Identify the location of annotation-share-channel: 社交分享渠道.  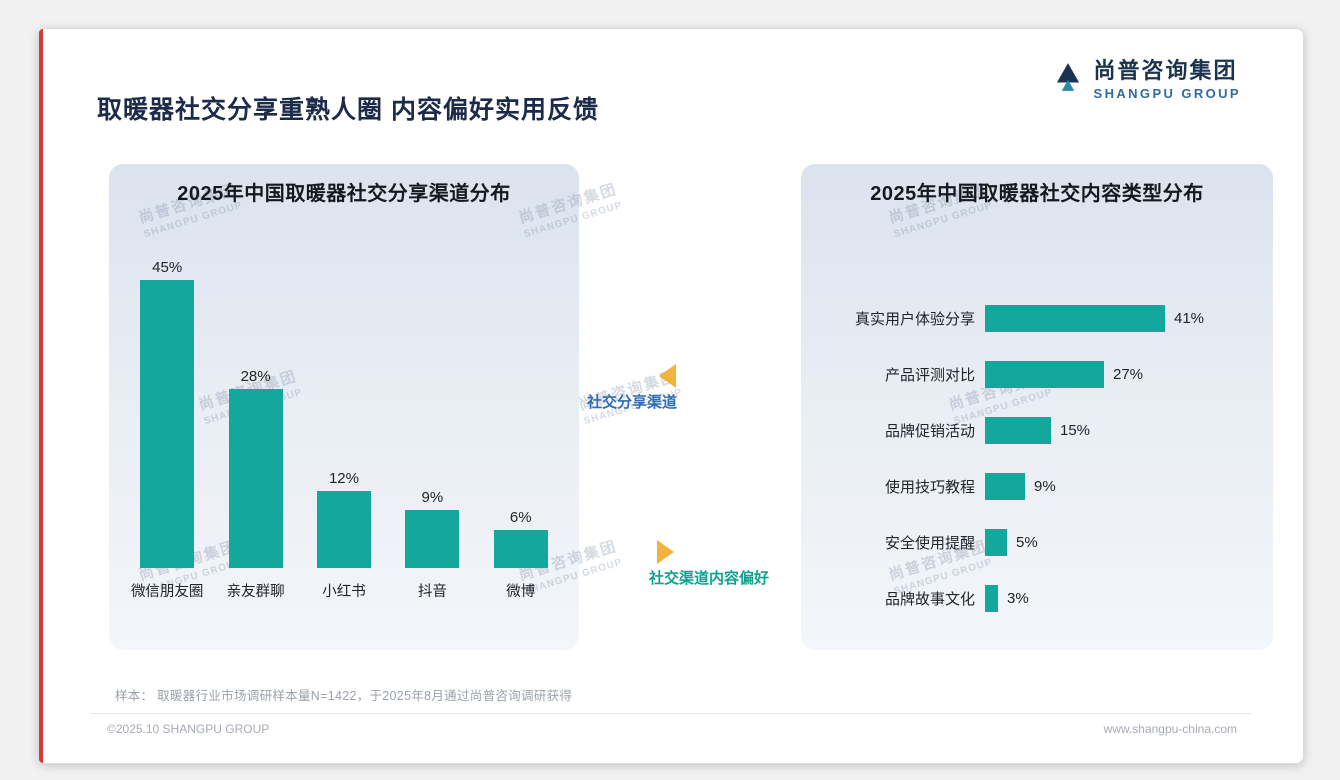
(632, 388).